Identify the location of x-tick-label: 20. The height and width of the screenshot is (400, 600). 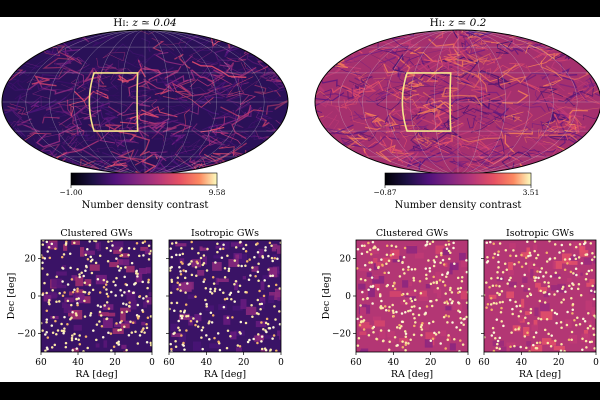
(115, 363).